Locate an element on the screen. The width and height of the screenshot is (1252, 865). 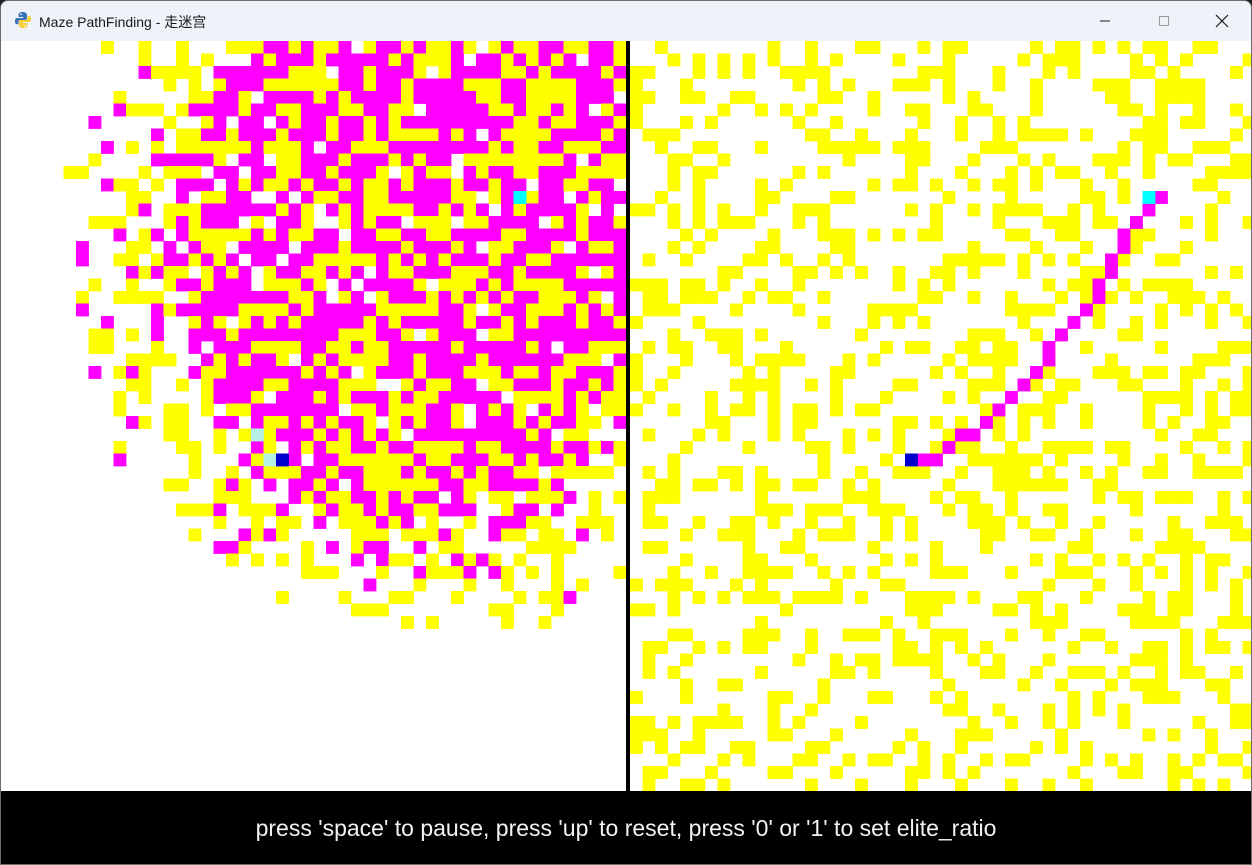
path-cell is located at coordinates (961, 435).